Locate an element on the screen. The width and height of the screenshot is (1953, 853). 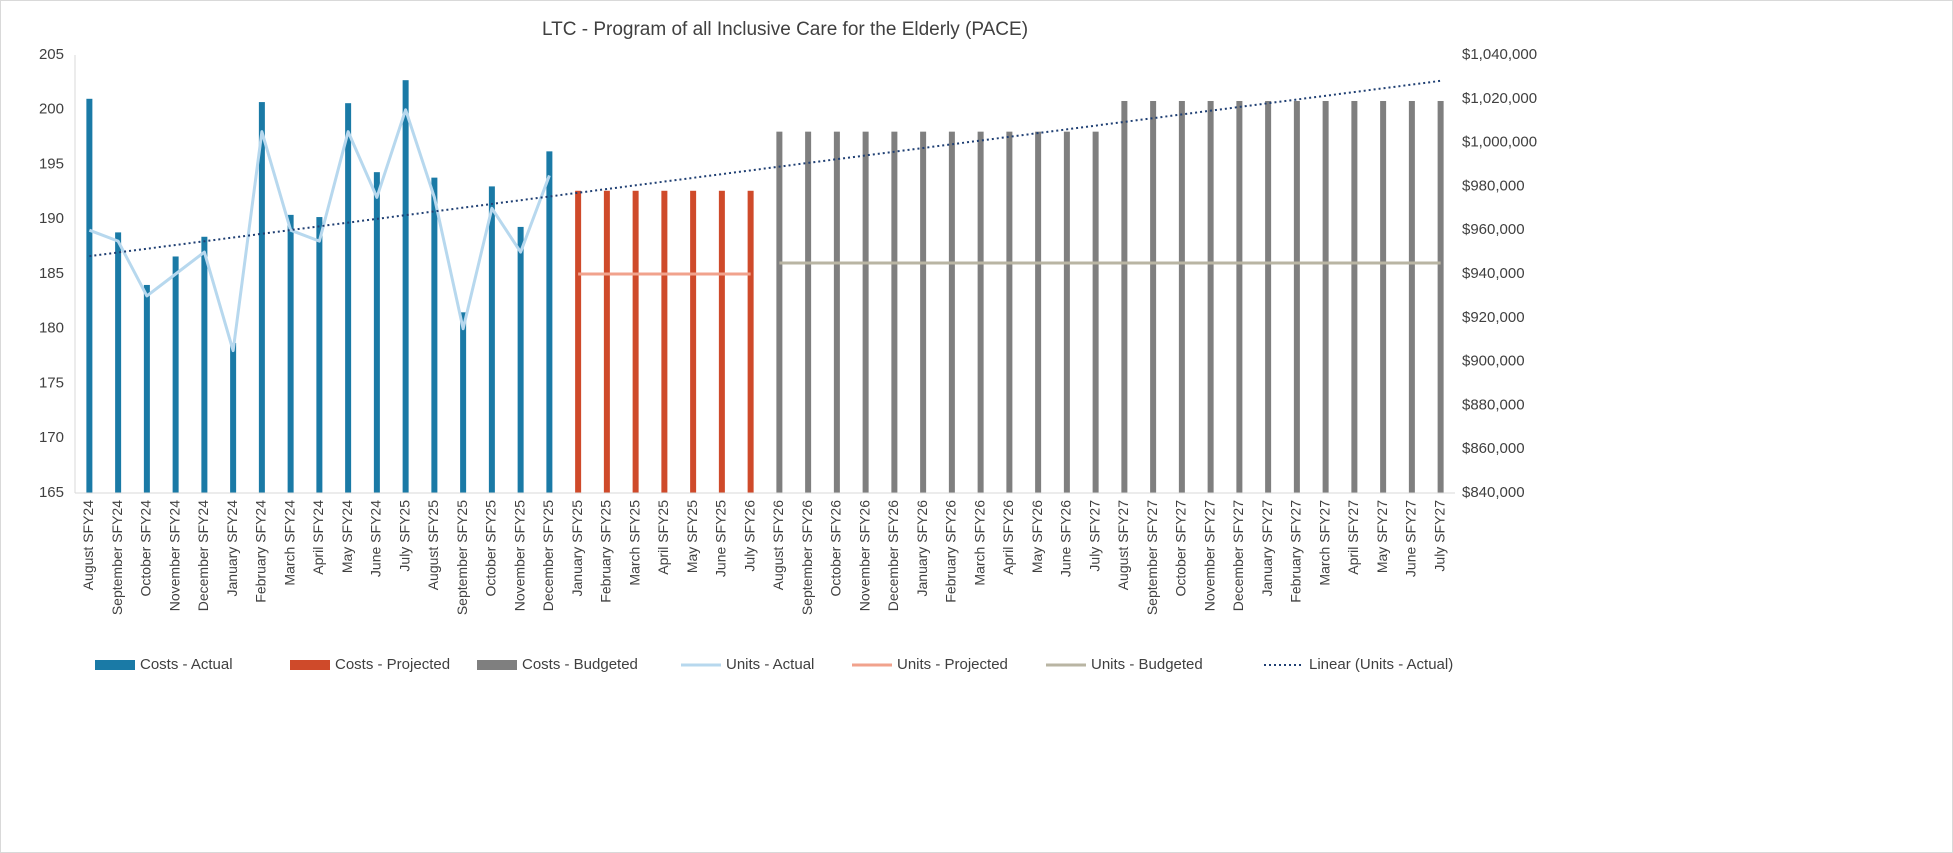
y-tick-label: 205 is located at coordinates (51, 54).